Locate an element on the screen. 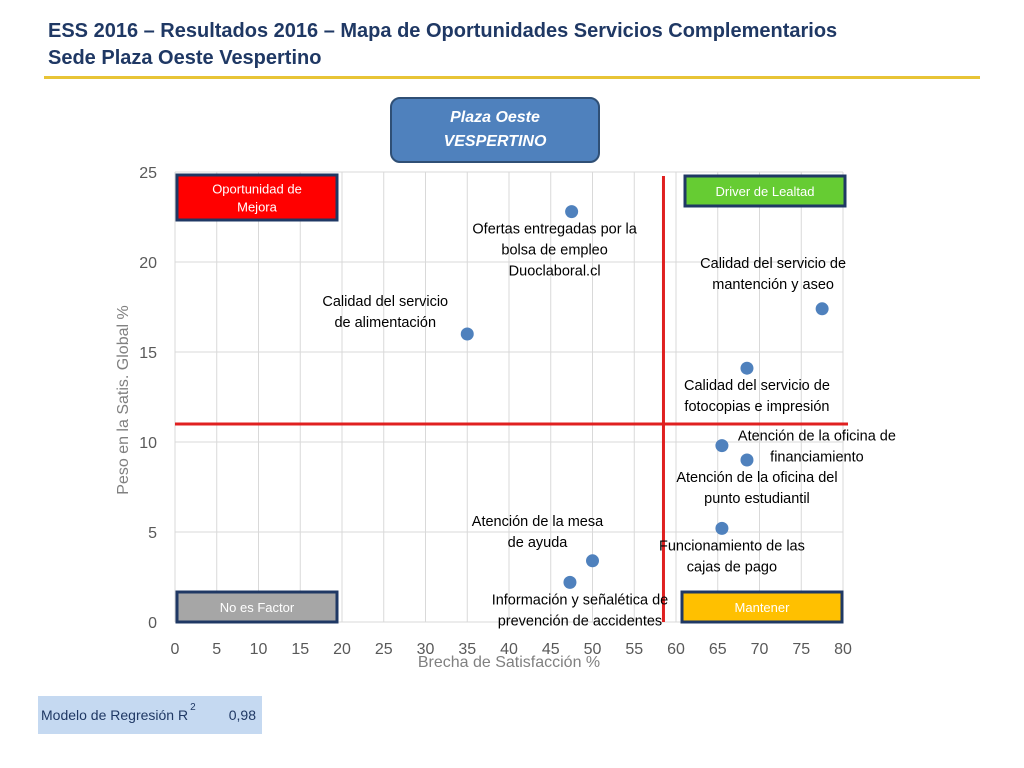 This screenshot has width=1024, height=768. x-tick-label: 10 is located at coordinates (259, 649).